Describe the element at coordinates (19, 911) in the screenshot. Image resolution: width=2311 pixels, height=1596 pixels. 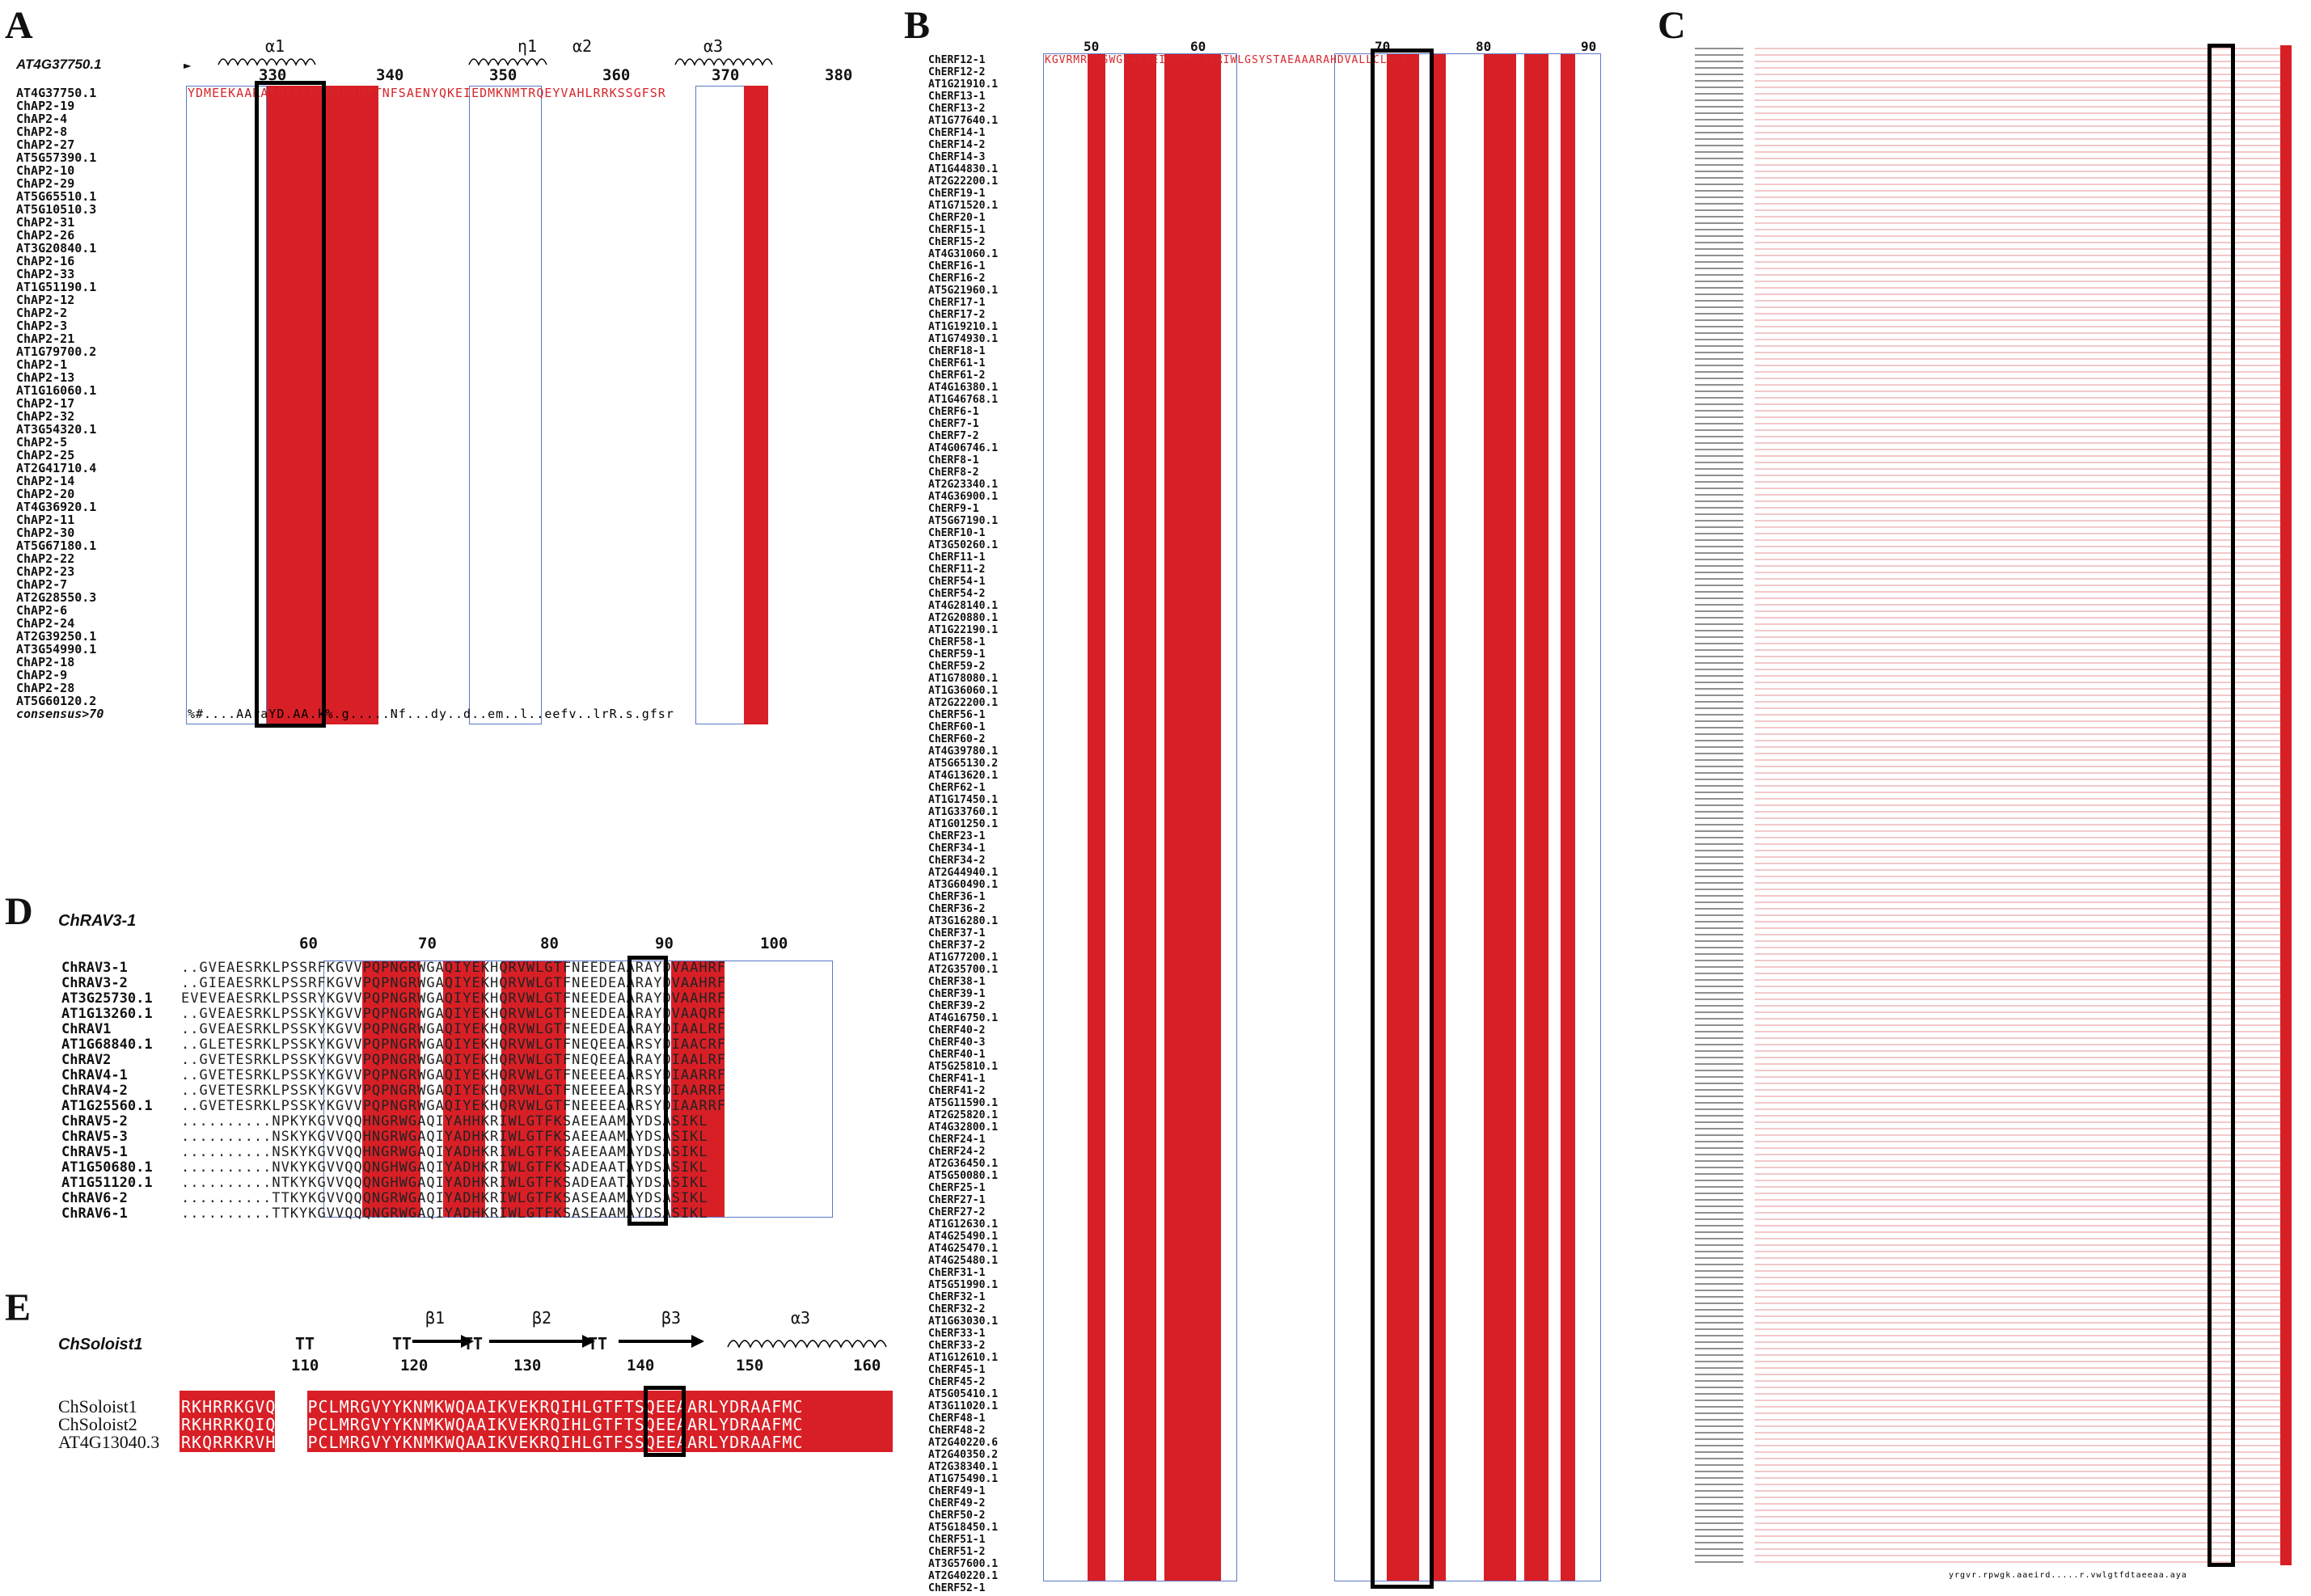
I see `panel-d-label: D` at that location.